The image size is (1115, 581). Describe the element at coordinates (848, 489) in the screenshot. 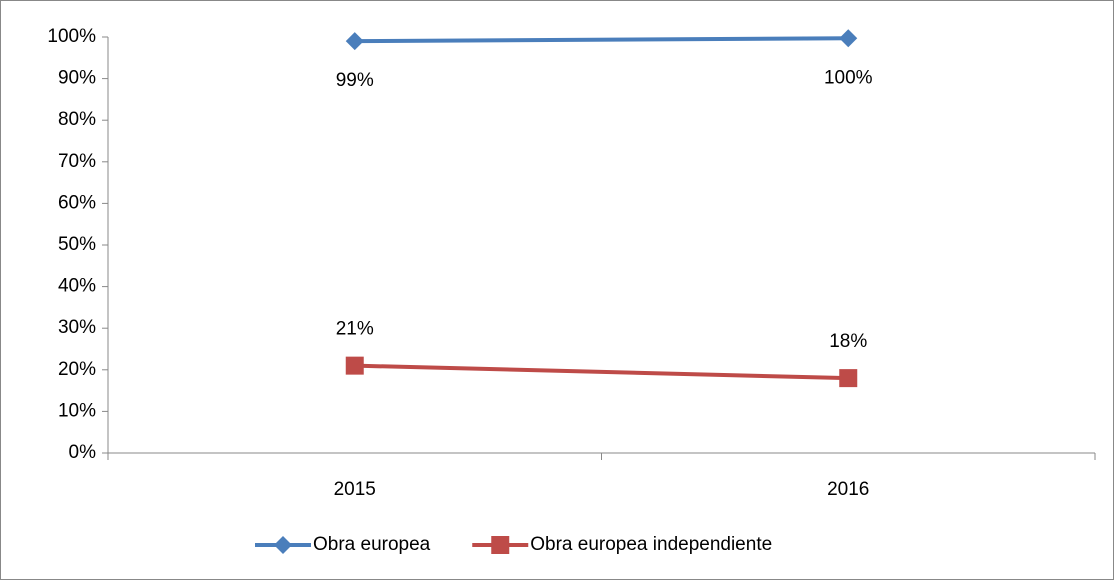

I see `x-tick-label: 2016` at that location.